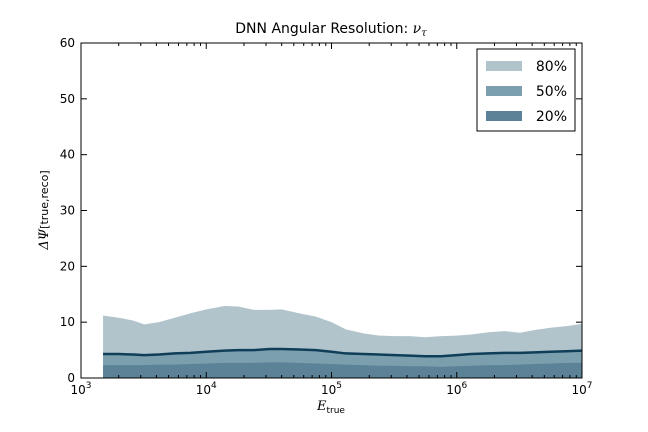 The height and width of the screenshot is (432, 648). Describe the element at coordinates (80, 389) in the screenshot. I see `x-tick-label-0: 10³` at that location.